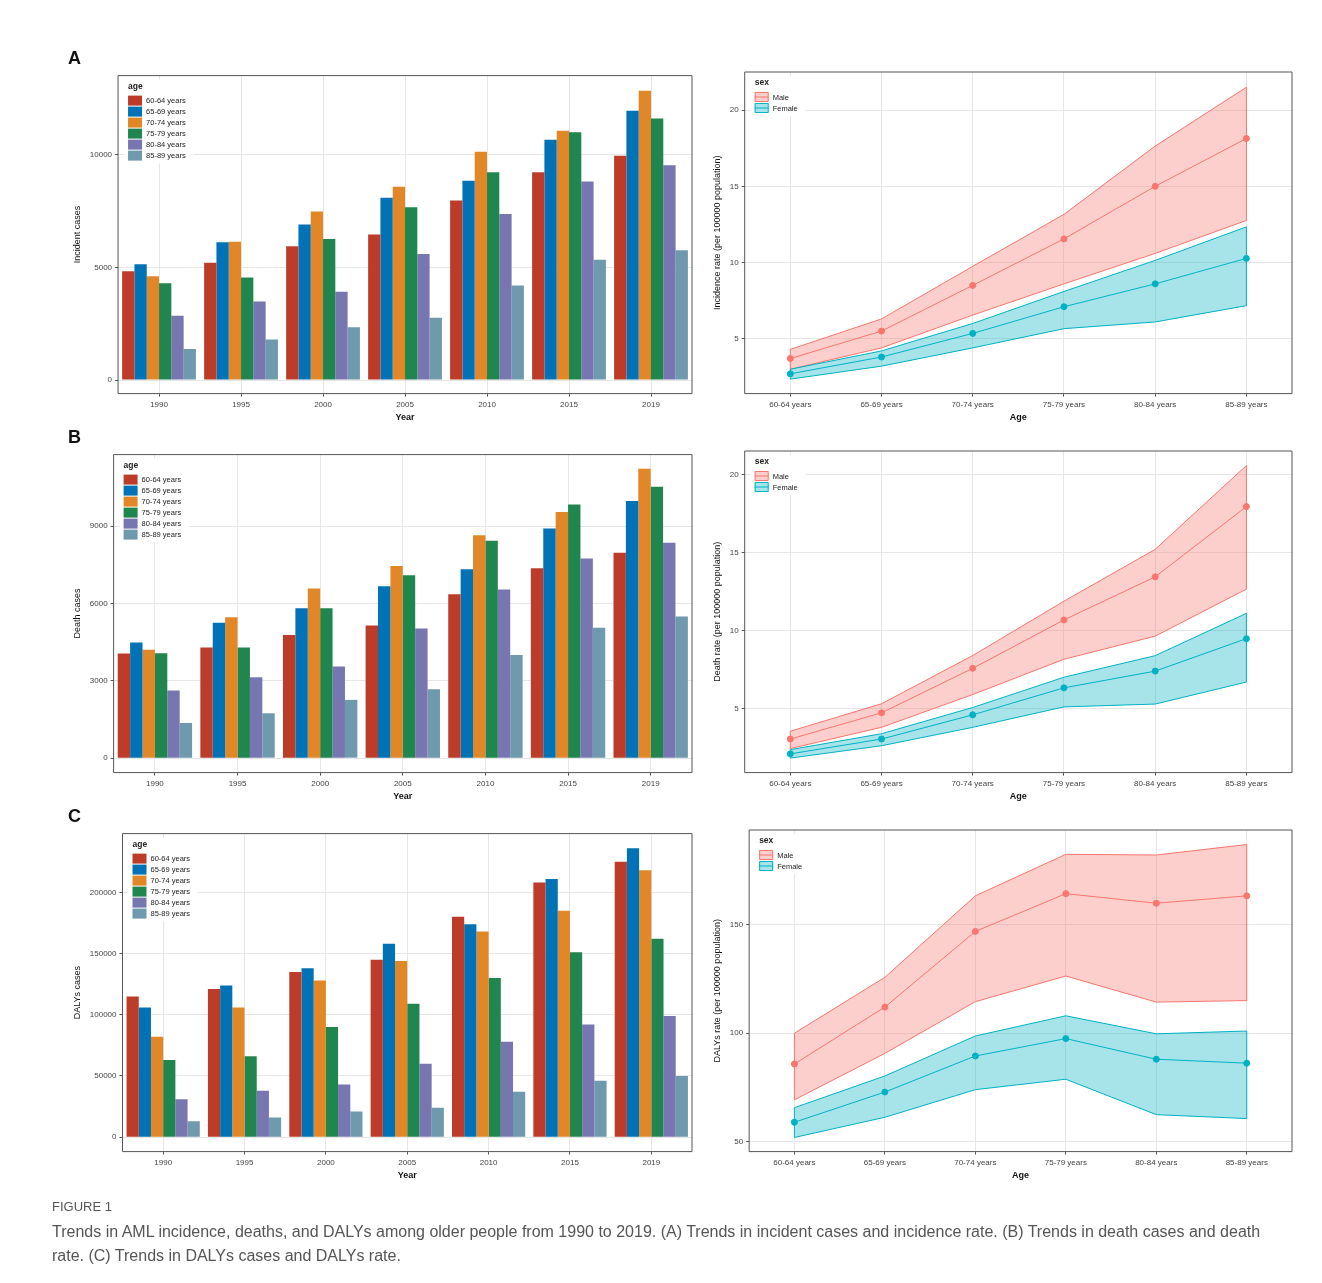  Describe the element at coordinates (794, 1162) in the screenshot. I see `x-tick-label: 60-64 years` at that location.